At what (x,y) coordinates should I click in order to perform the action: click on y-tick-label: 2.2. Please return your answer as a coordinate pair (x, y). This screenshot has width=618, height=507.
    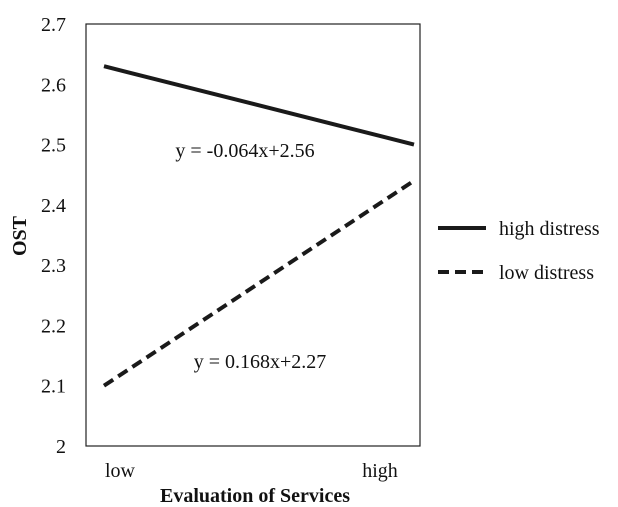
    Looking at the image, I should click on (53, 326).